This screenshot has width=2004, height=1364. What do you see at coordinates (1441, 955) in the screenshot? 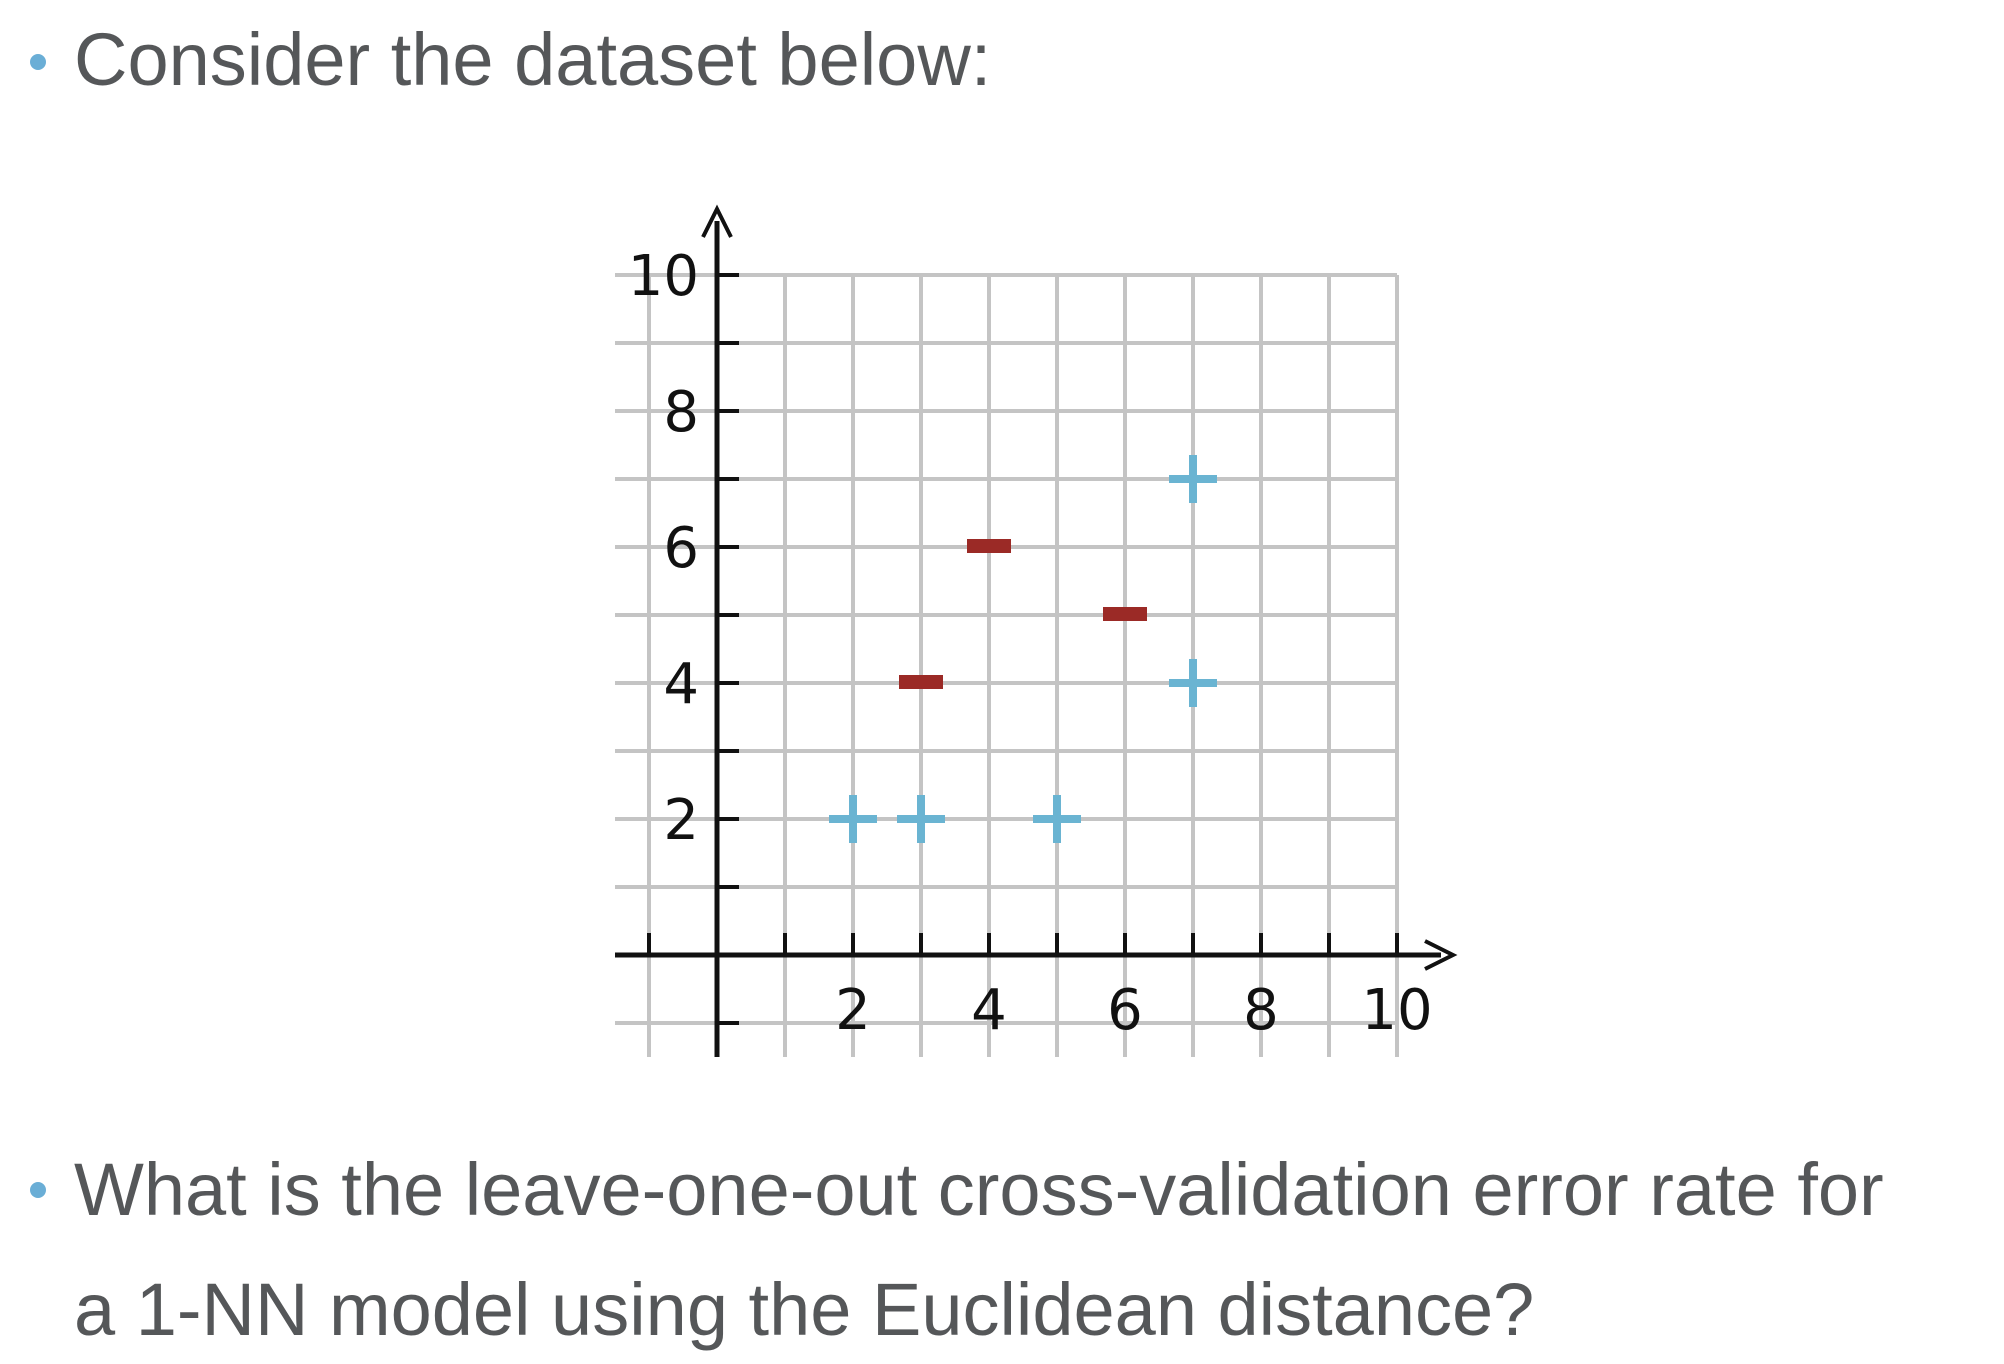
I see `x-axis-arrow-icon` at bounding box center [1441, 955].